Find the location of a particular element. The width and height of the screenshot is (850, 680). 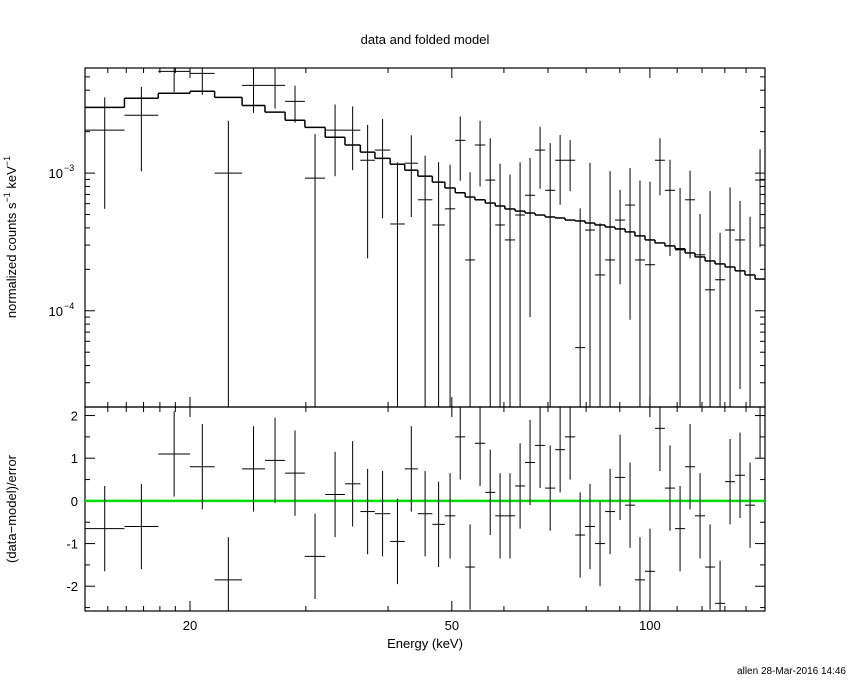

y-axis-label: (data−model)/error is located at coordinates (11, 508).